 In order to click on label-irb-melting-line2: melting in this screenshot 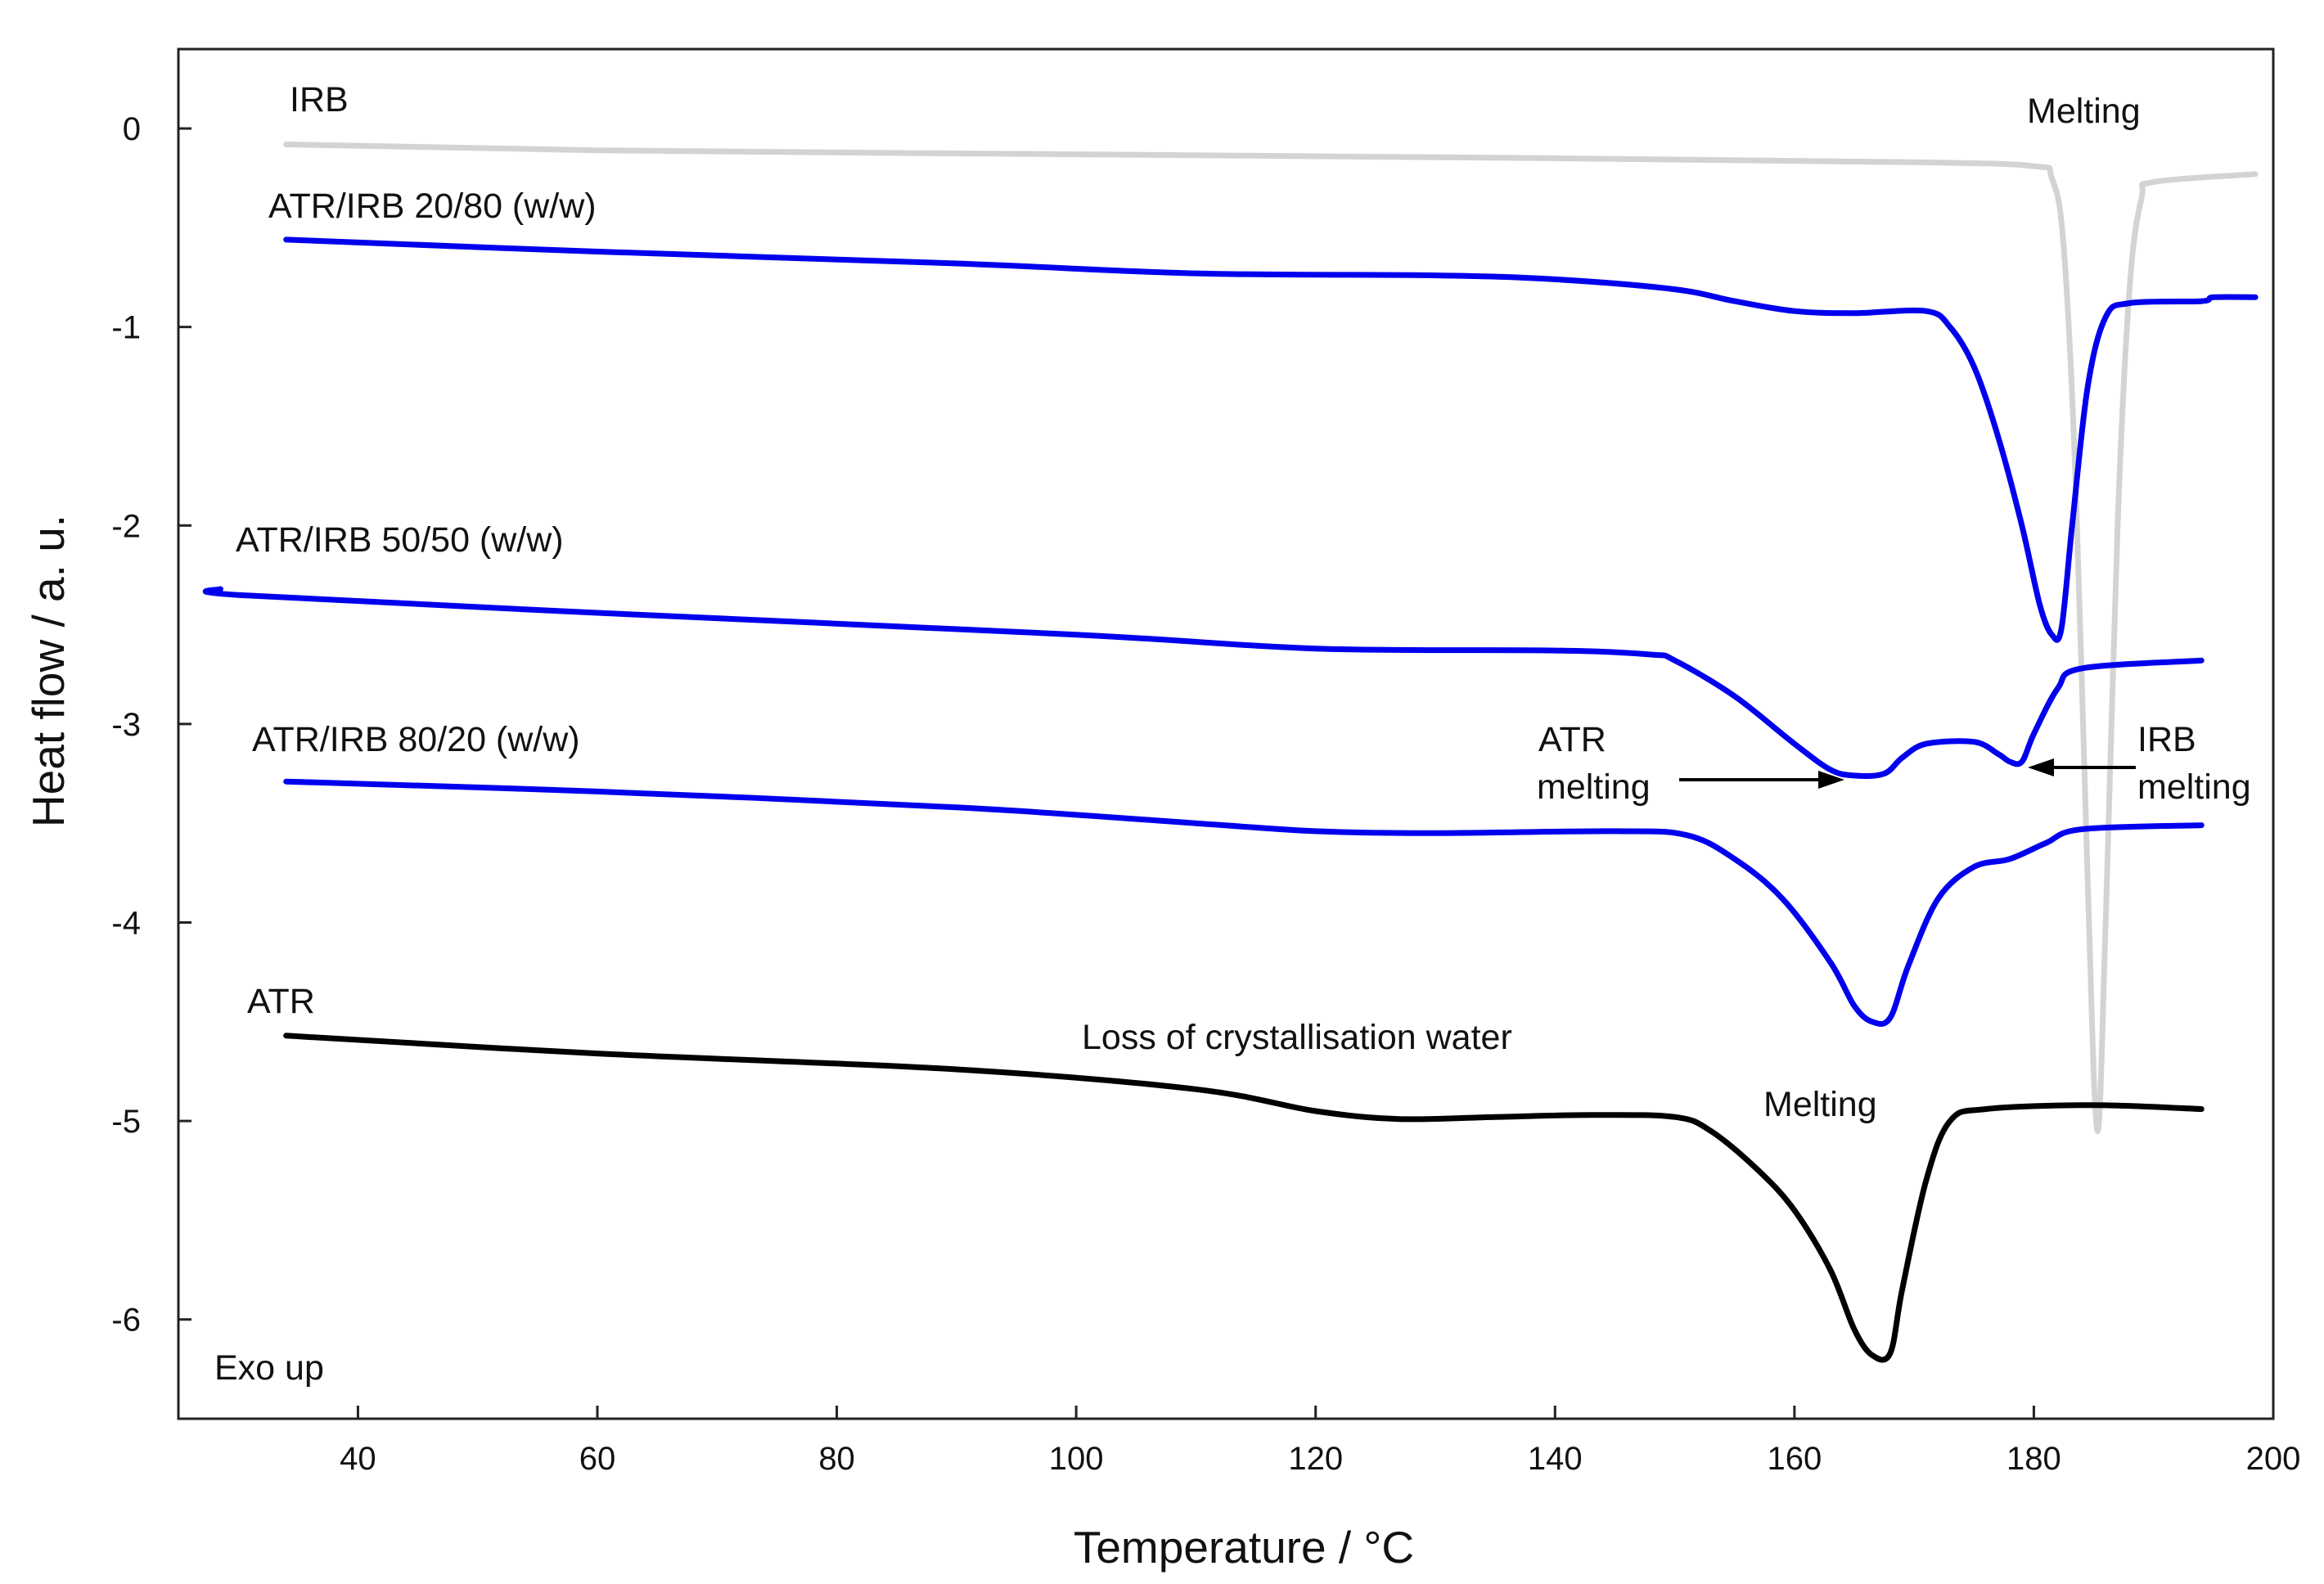, I will do `click(2194, 787)`.